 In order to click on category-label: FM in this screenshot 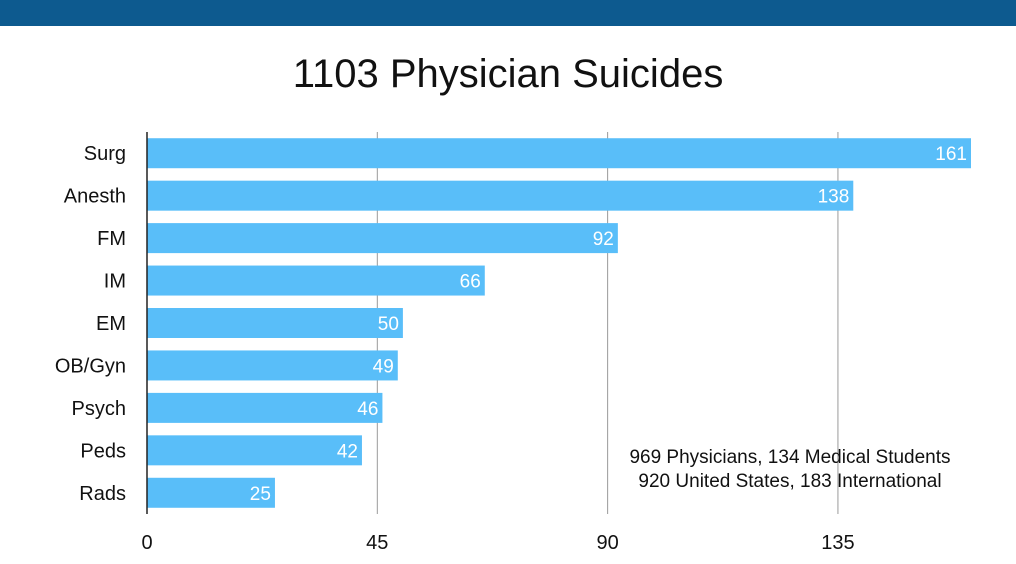, I will do `click(111, 239)`.